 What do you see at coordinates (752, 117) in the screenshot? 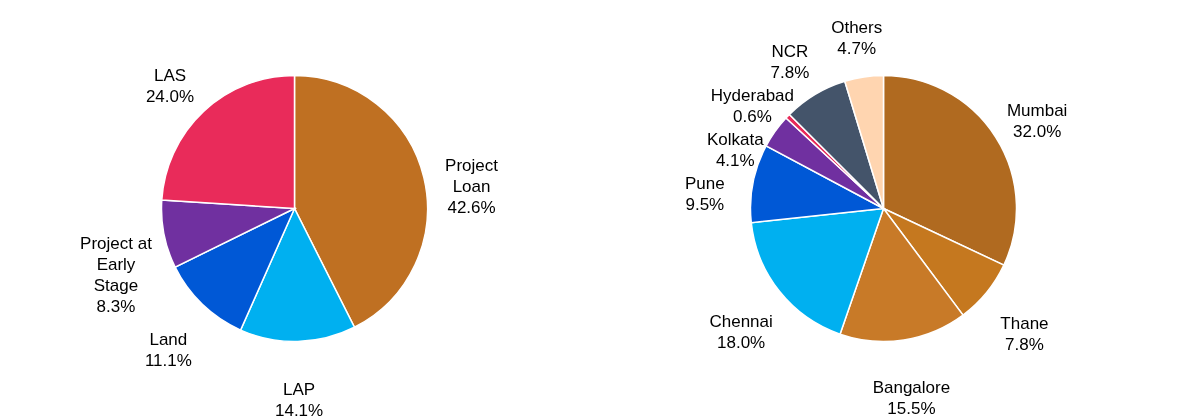
I see `data-label: 0.6%` at bounding box center [752, 117].